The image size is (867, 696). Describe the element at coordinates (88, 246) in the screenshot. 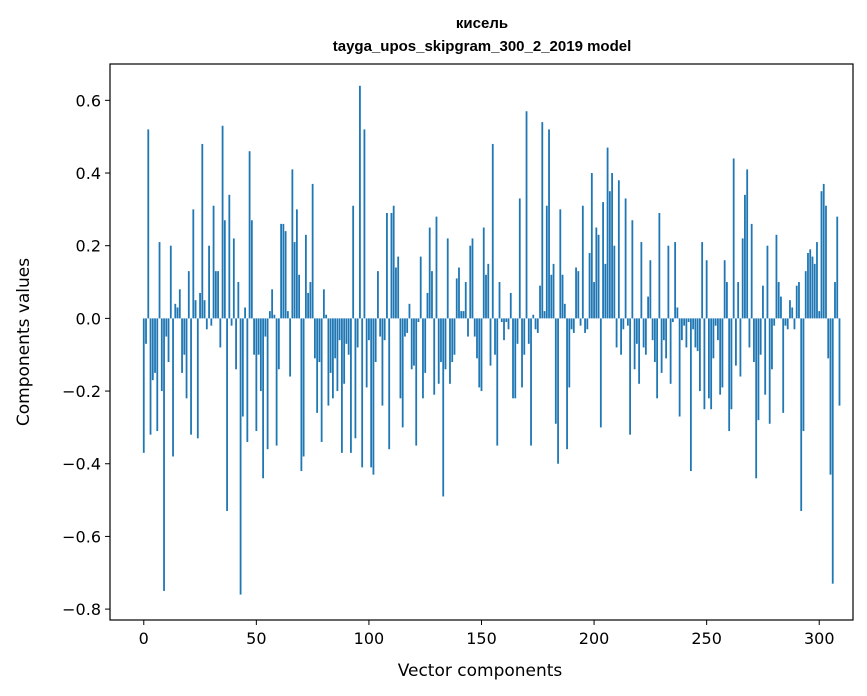

I see `y-tick-label: 0.2` at that location.